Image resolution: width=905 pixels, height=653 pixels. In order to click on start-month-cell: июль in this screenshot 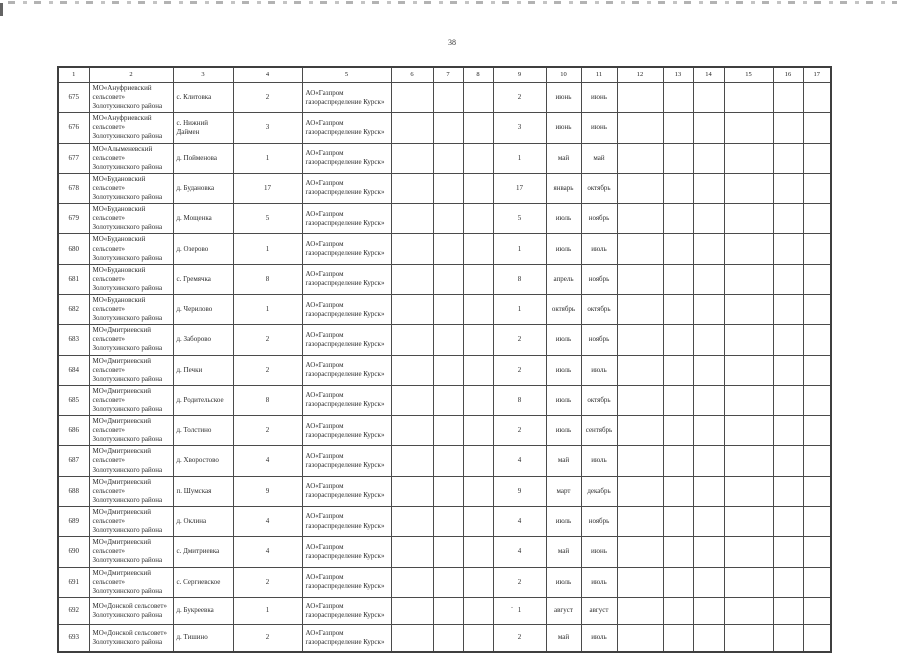, I will do `click(563, 400)`.